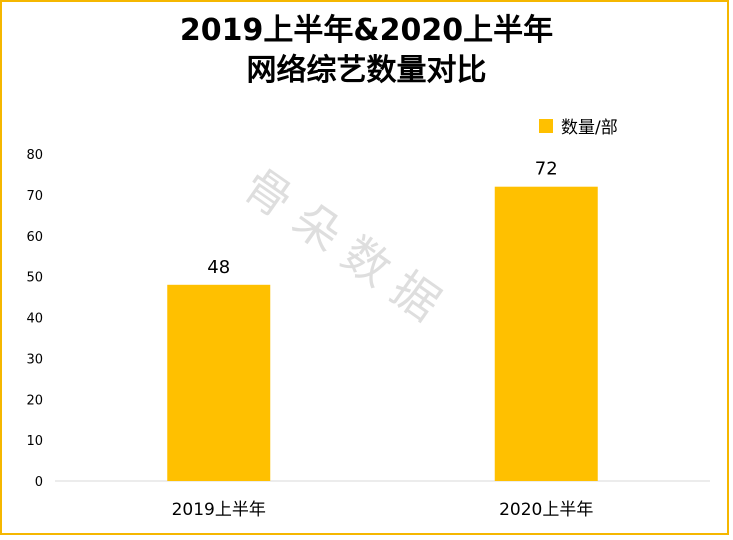 The image size is (733, 540). What do you see at coordinates (34, 441) in the screenshot?
I see `y-tick-label: 10` at bounding box center [34, 441].